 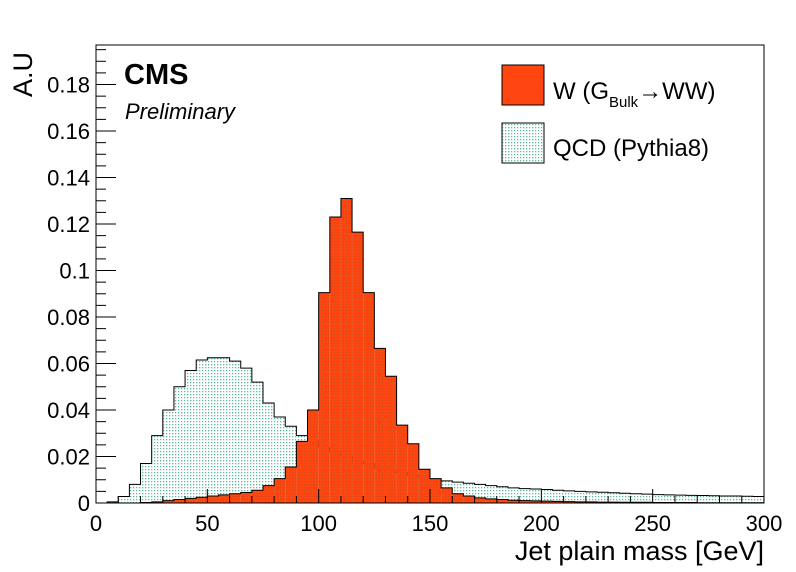 I want to click on legend-label-qcd: QCD (Pythia8), so click(x=631, y=148).